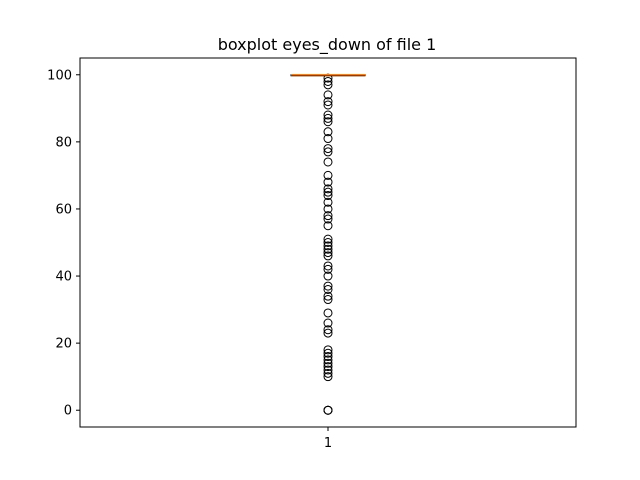 The width and height of the screenshot is (640, 480). I want to click on x-tick-label: 1, so click(328, 443).